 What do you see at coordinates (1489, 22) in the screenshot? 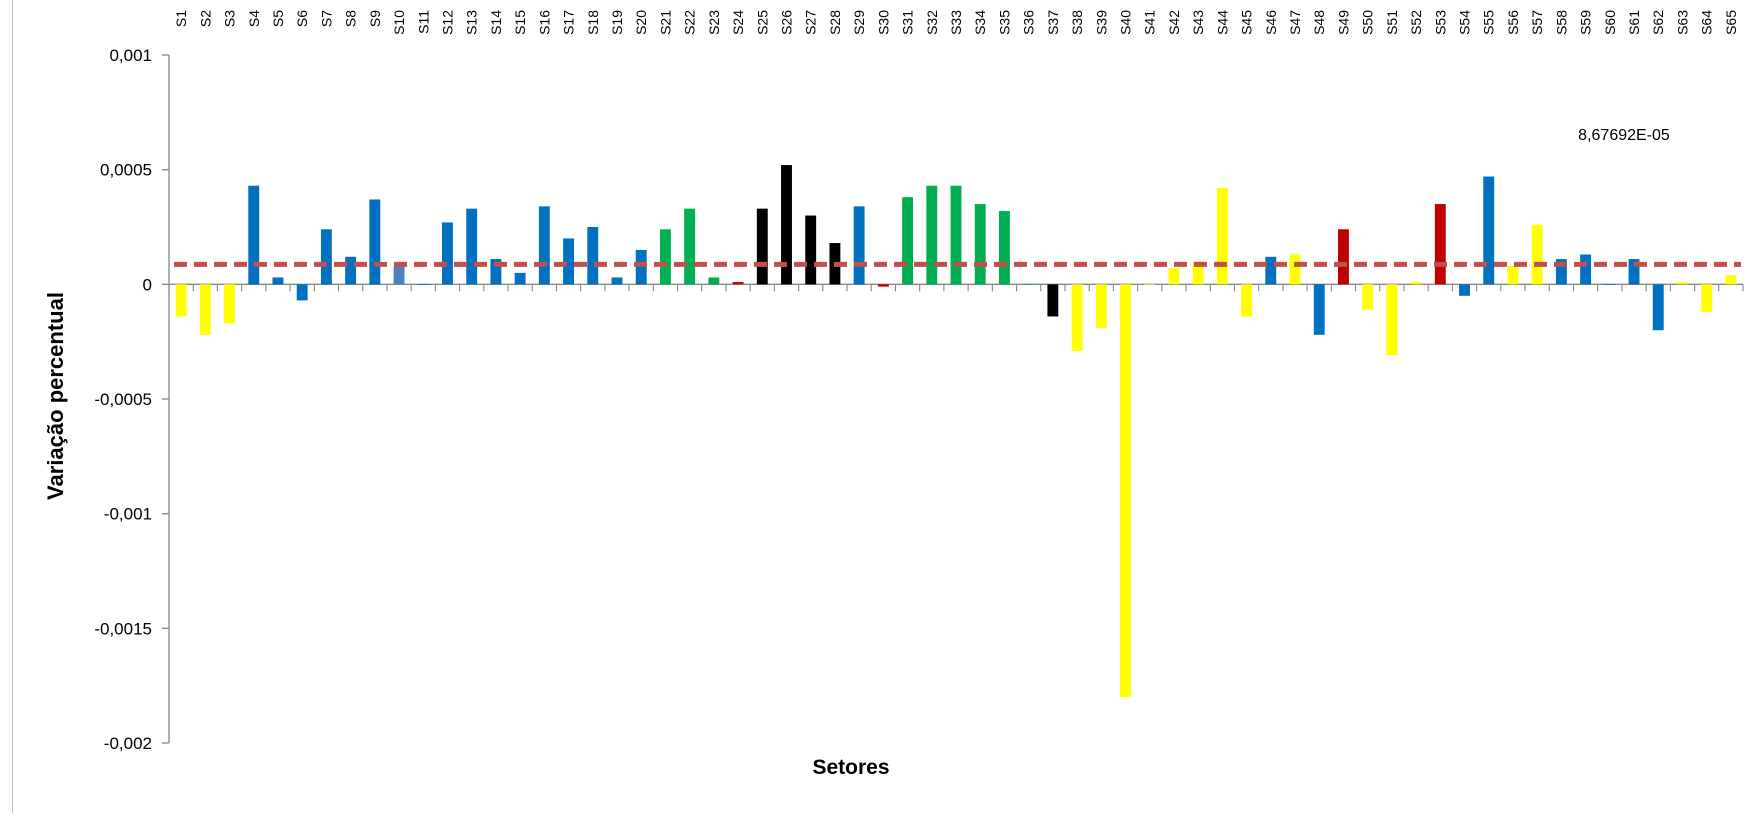
I see `x-tick-label: S55` at bounding box center [1489, 22].